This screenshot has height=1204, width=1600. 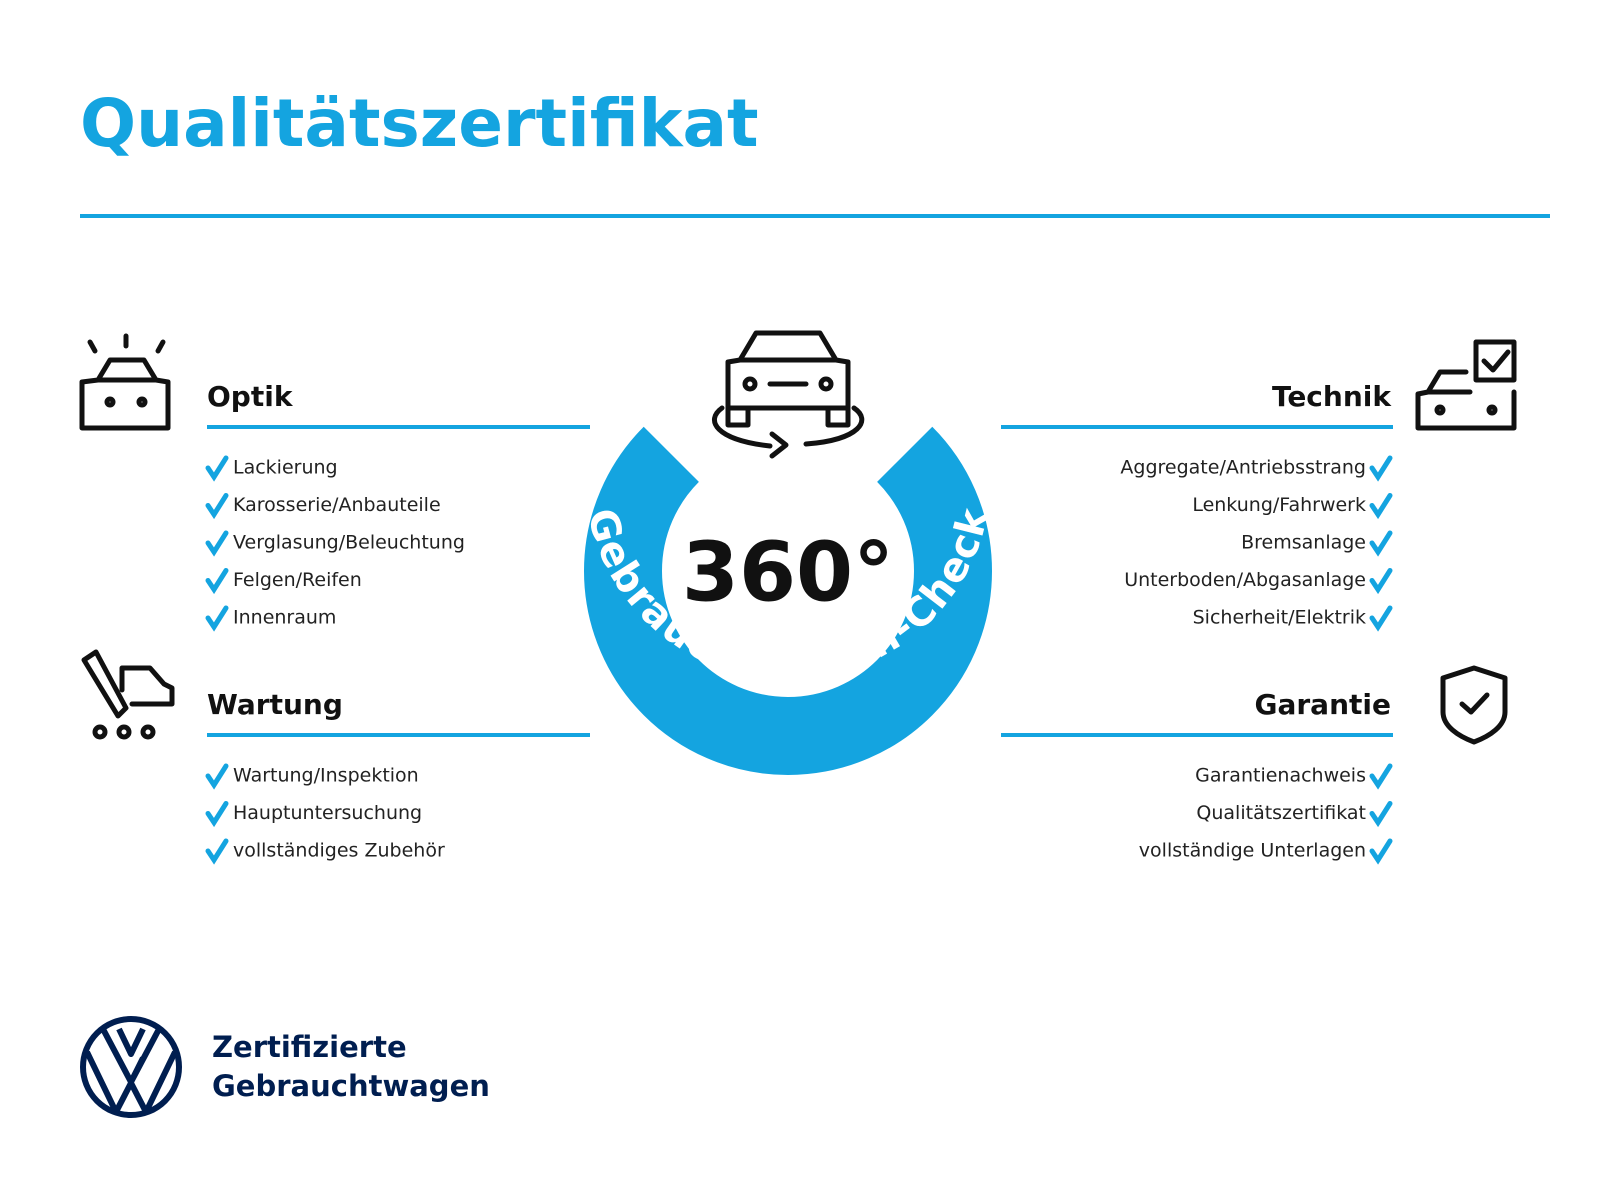 I want to click on optik-icon, so click(x=125, y=382).